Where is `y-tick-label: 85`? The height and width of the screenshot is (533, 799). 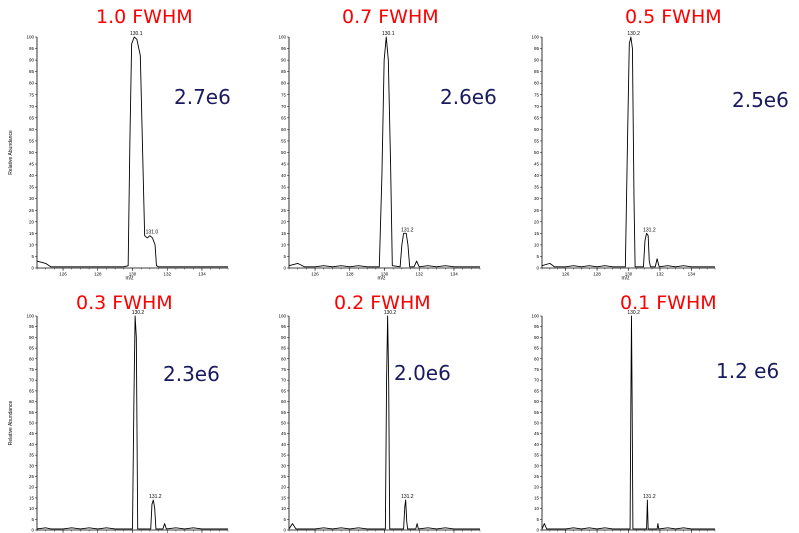 y-tick-label: 85 is located at coordinates (537, 71).